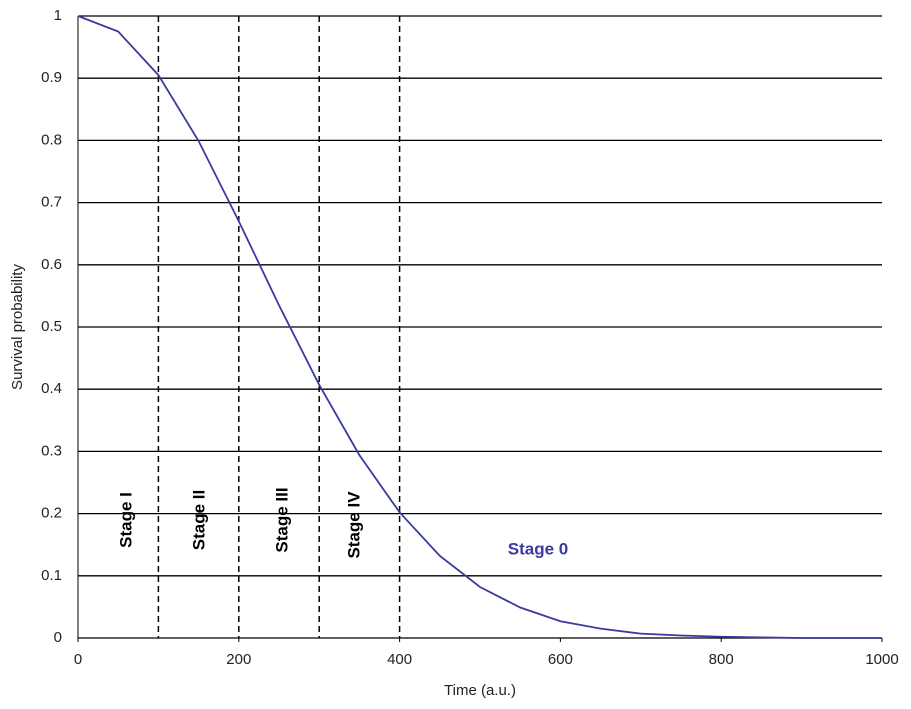  What do you see at coordinates (58, 637) in the screenshot?
I see `y-tick-label: 0` at bounding box center [58, 637].